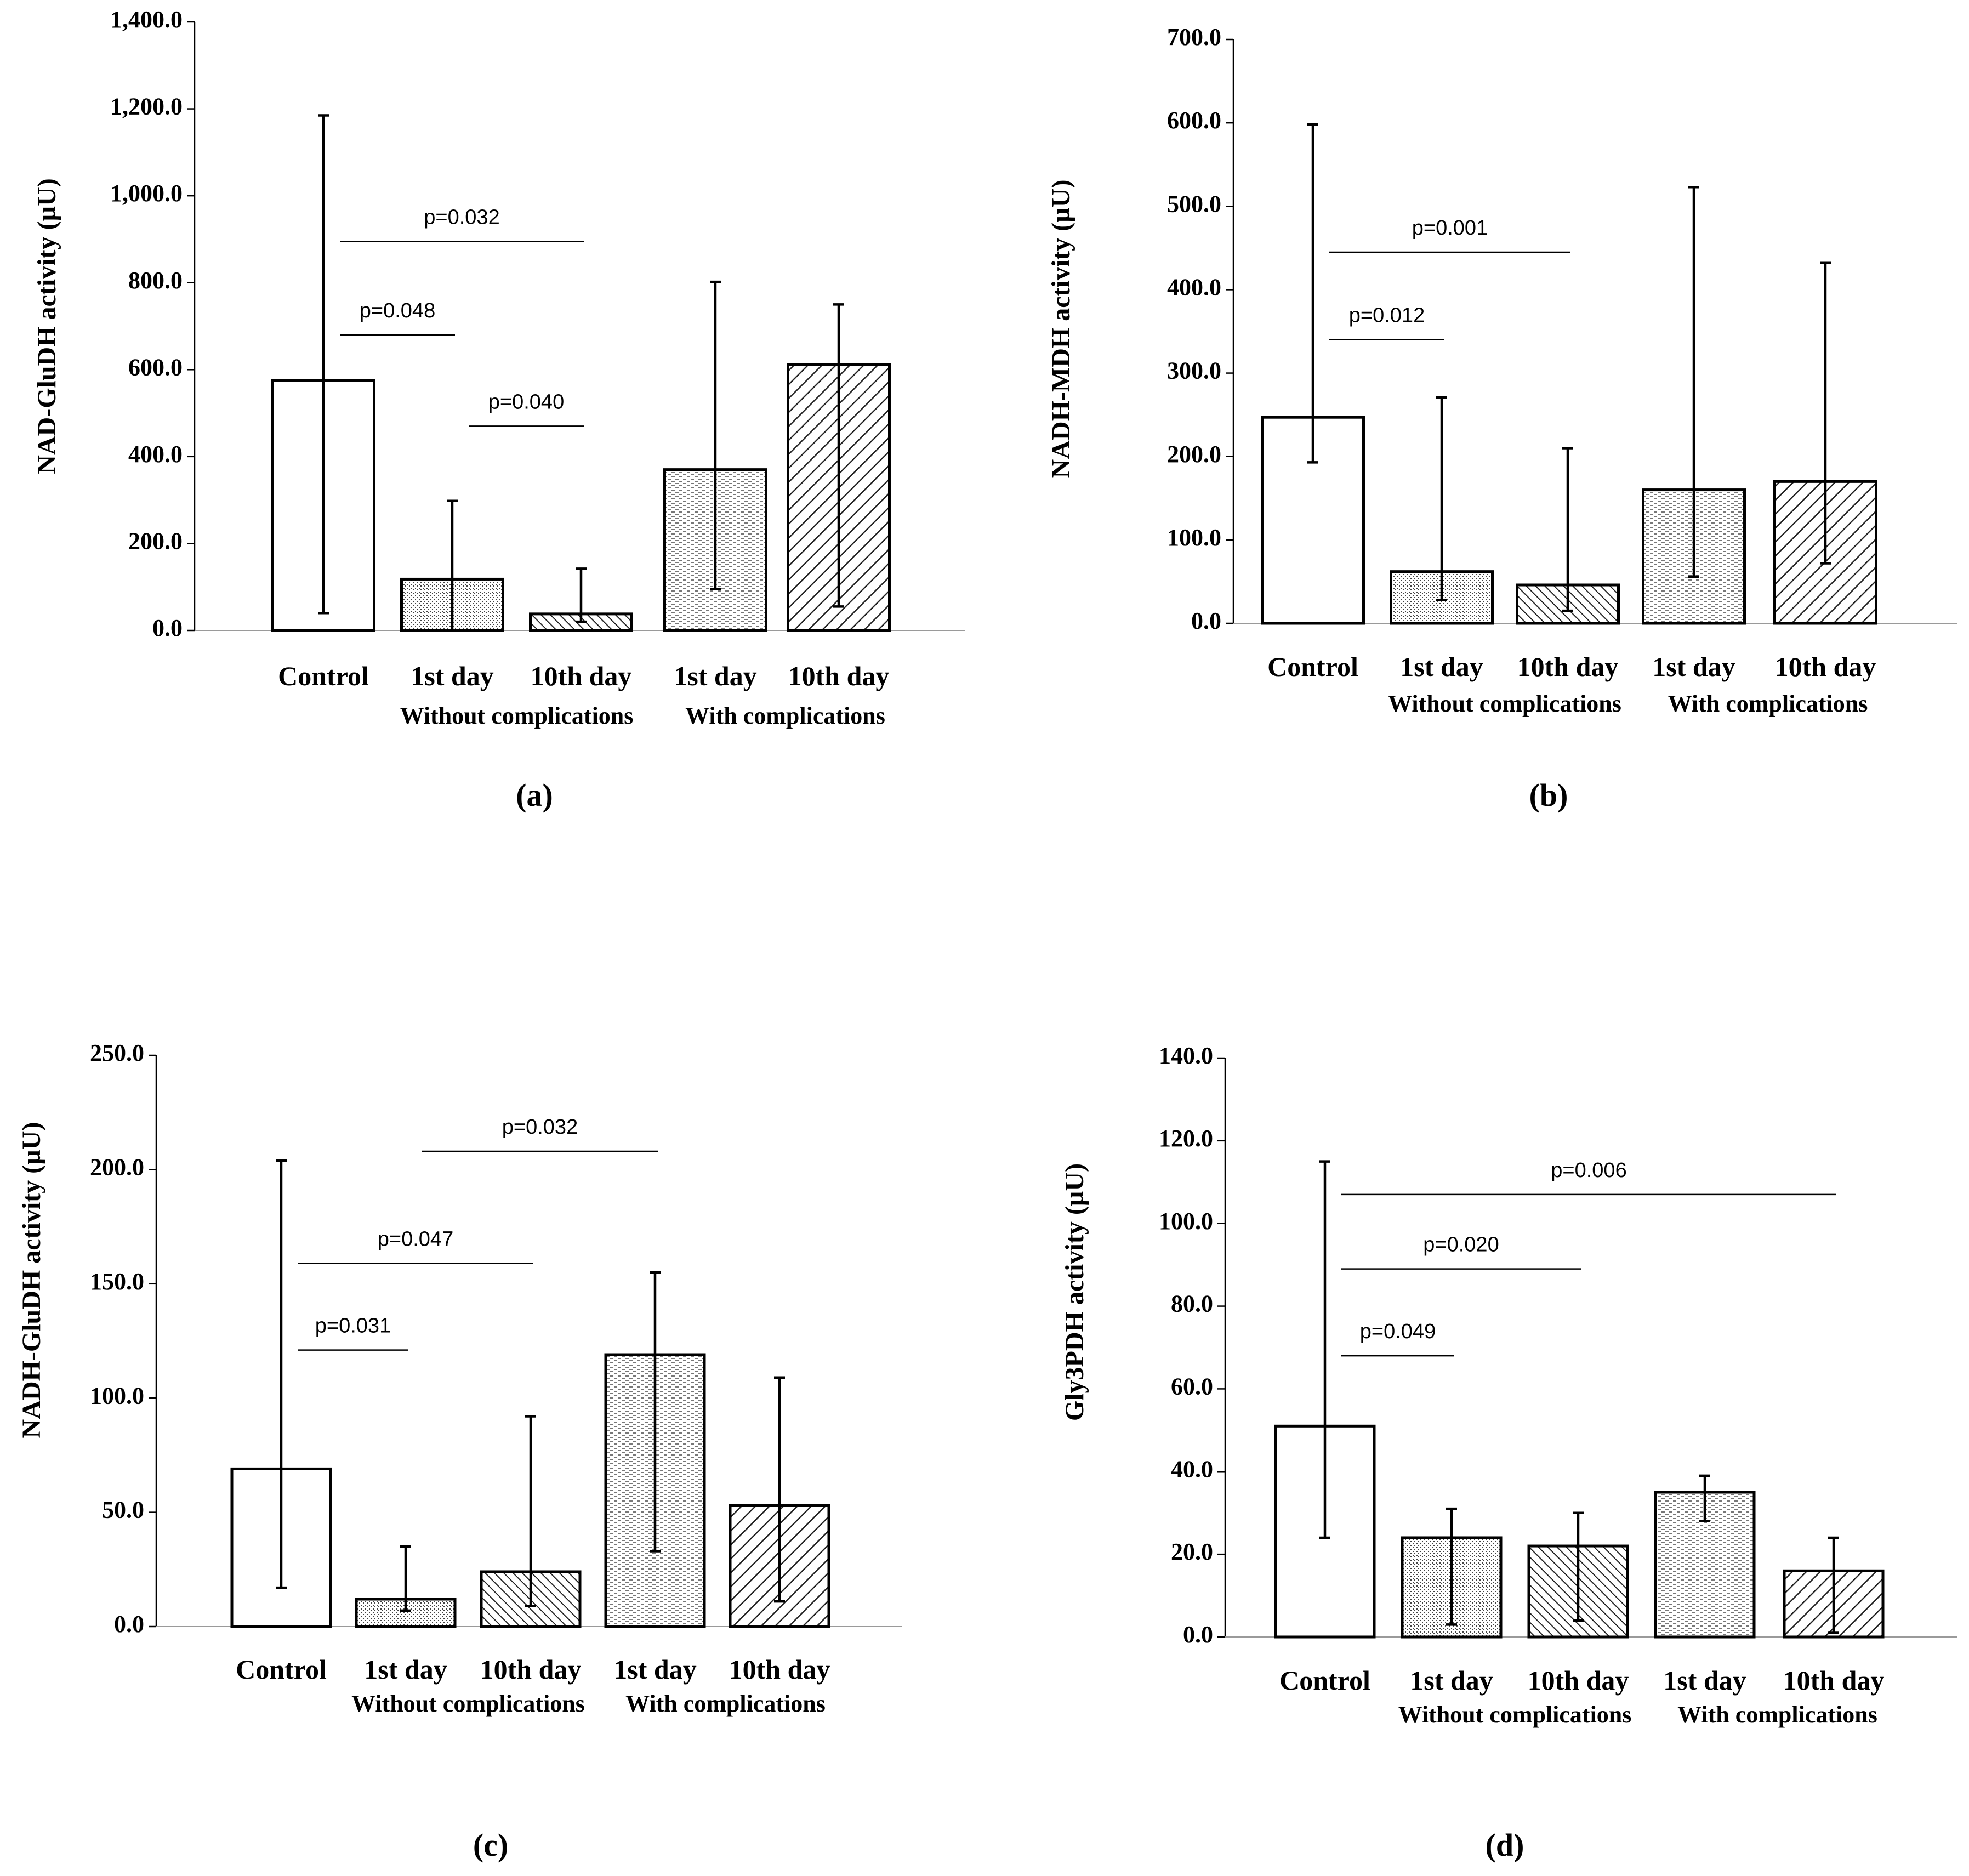  Describe the element at coordinates (1313, 666) in the screenshot. I see `panel-b-category-label: Control` at that location.